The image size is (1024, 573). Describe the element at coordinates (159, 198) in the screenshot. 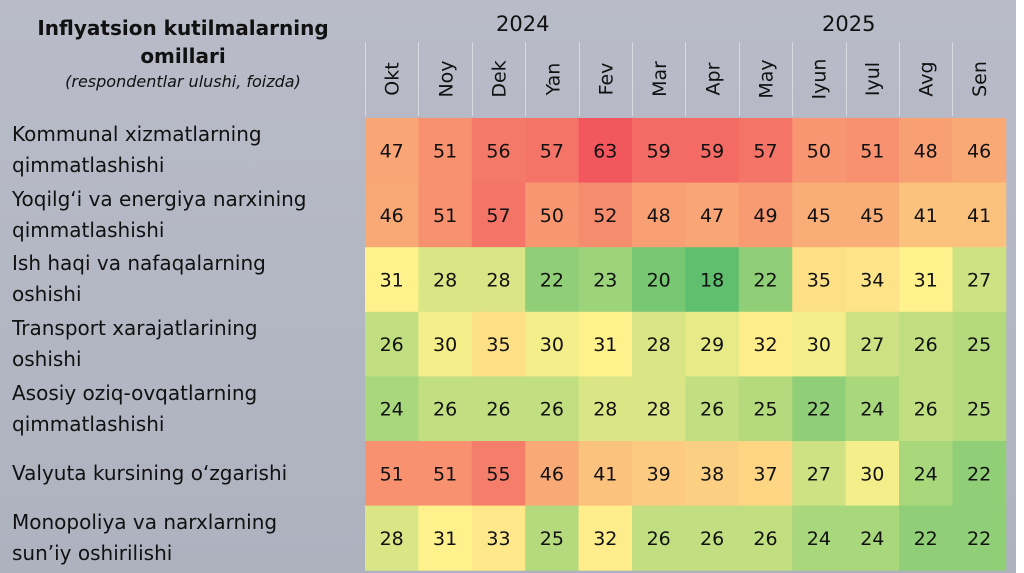

I see `row-label-line1: Yoqilg‘i va energiya narxining` at that location.